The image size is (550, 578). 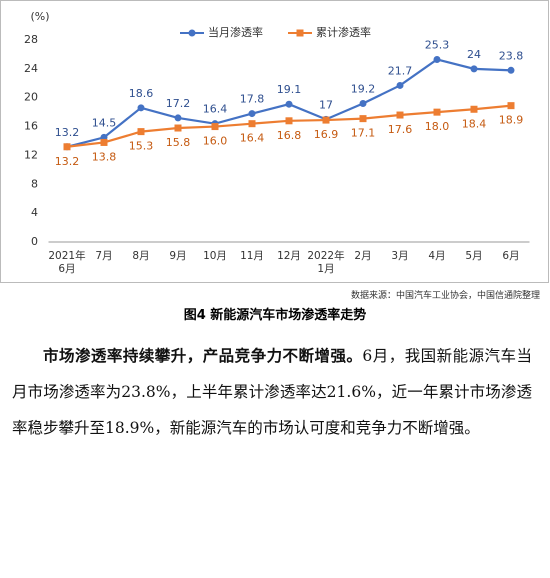 I want to click on y-tick-label: 16, so click(x=31, y=126).